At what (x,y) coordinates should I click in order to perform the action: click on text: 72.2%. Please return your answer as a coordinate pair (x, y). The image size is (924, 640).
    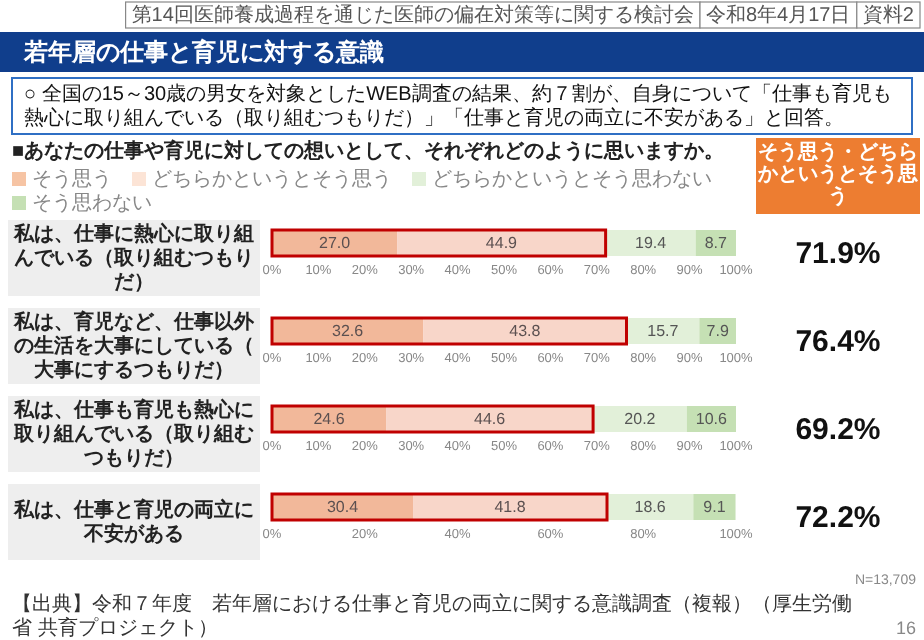
    Looking at the image, I should click on (838, 518).